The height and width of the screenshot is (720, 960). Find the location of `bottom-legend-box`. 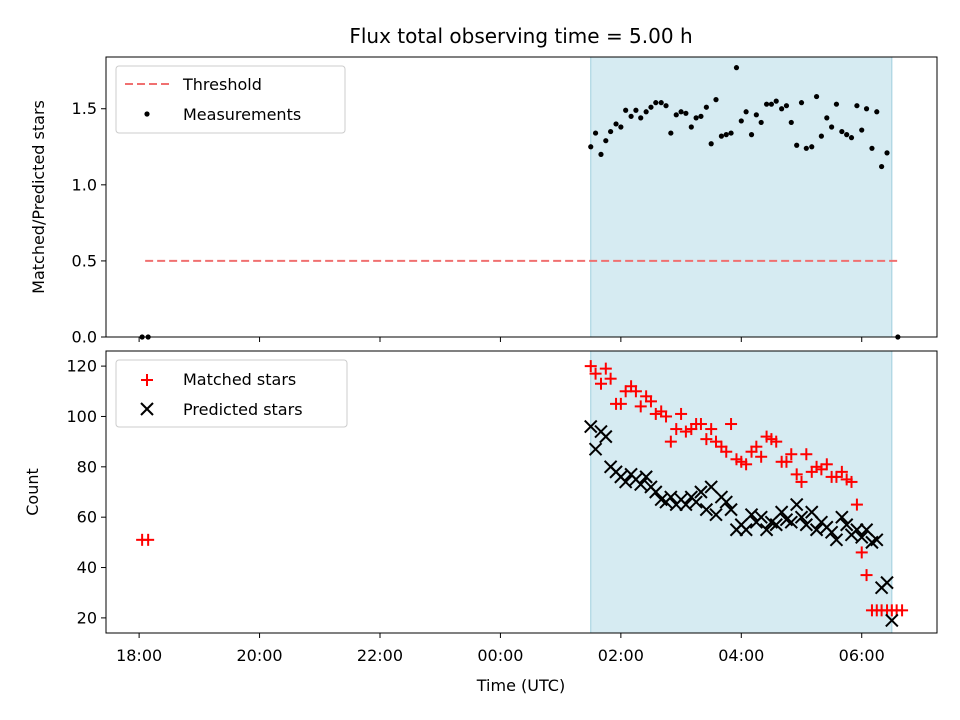

bottom-legend-box is located at coordinates (231, 393).